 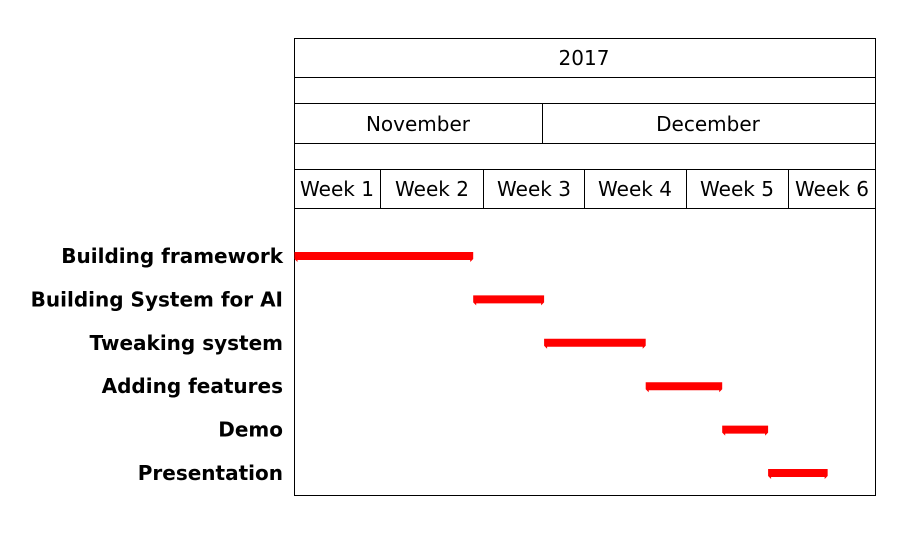 What do you see at coordinates (250, 430) in the screenshot?
I see `task-label: Demo` at bounding box center [250, 430].